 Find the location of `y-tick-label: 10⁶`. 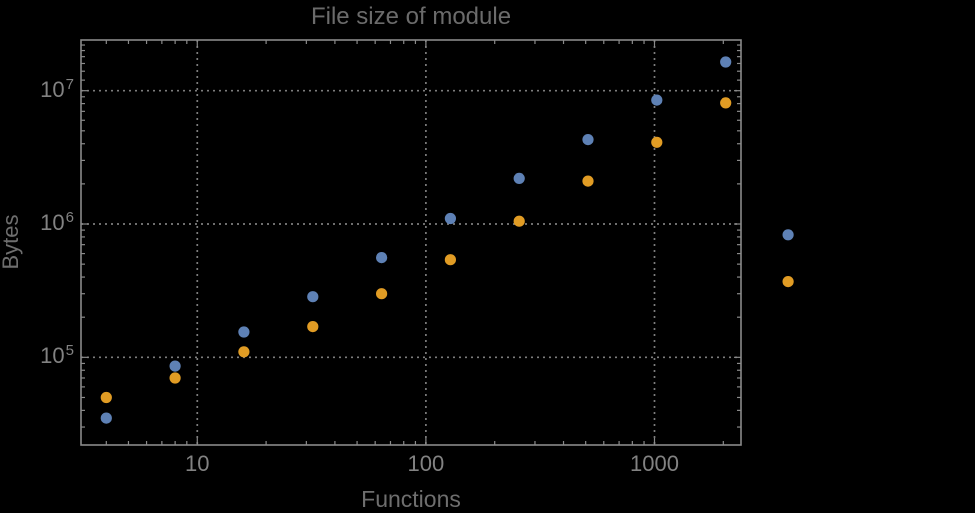

y-tick-label: 10⁶ is located at coordinates (57, 222).